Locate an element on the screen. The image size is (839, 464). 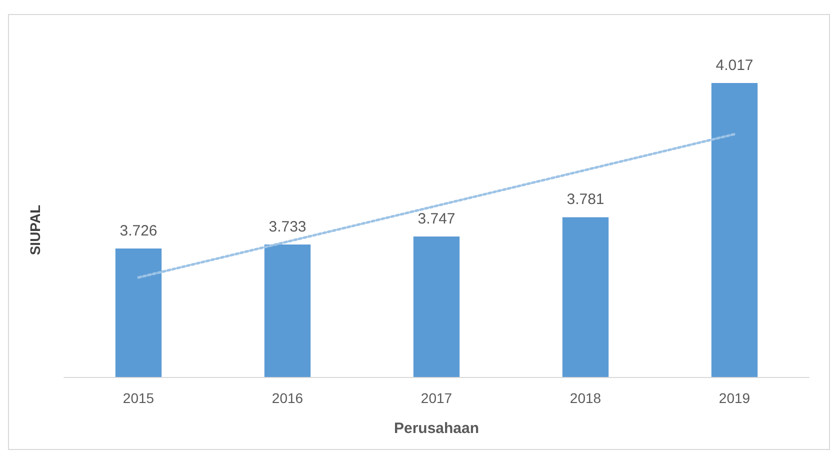
data-label: 3.733 is located at coordinates (287, 227).